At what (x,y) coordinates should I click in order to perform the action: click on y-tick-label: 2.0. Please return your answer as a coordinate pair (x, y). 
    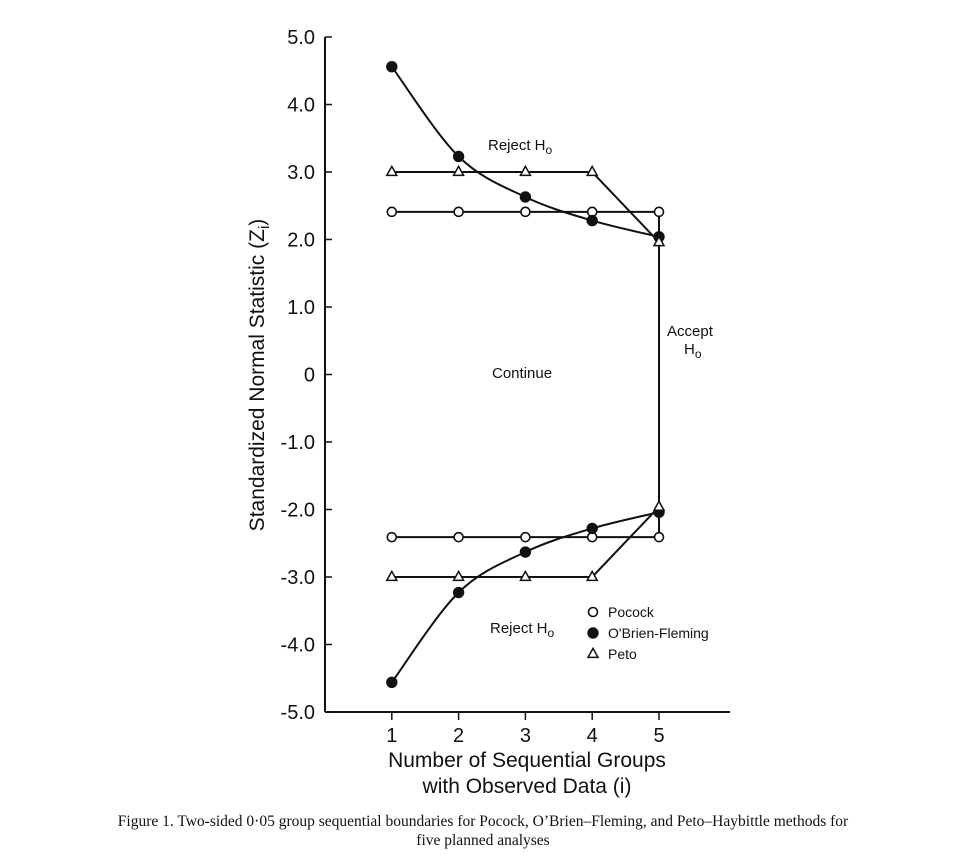
    Looking at the image, I should click on (301, 241).